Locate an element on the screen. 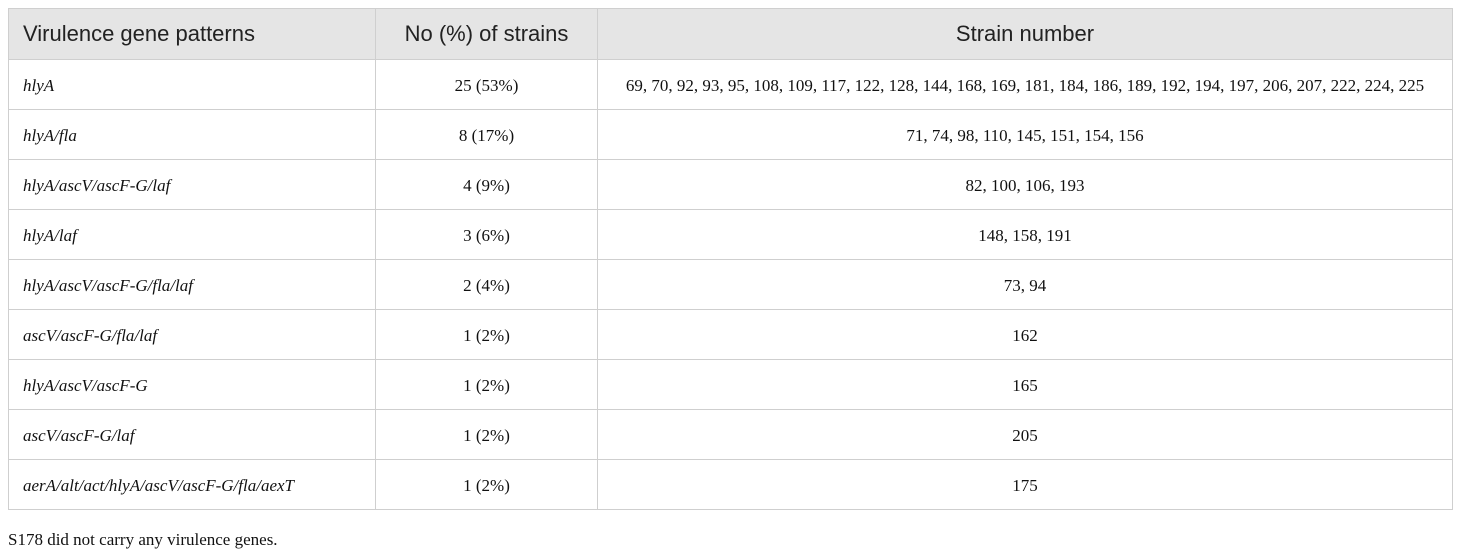 The width and height of the screenshot is (1460, 559). table-row: hlyA/ascV/ascF-G/fla/laf 2 (4%) 73, 94 is located at coordinates (730, 284).